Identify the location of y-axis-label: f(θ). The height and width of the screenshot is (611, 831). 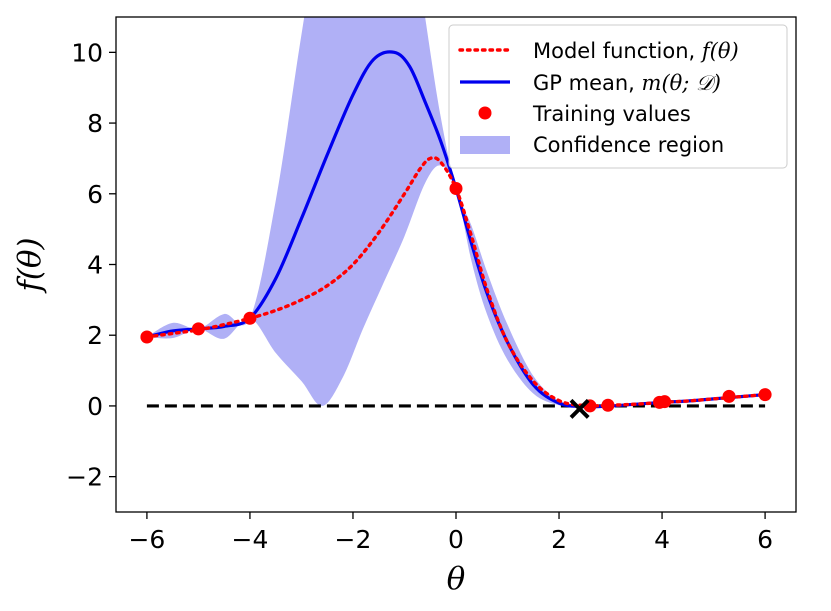
(30, 265).